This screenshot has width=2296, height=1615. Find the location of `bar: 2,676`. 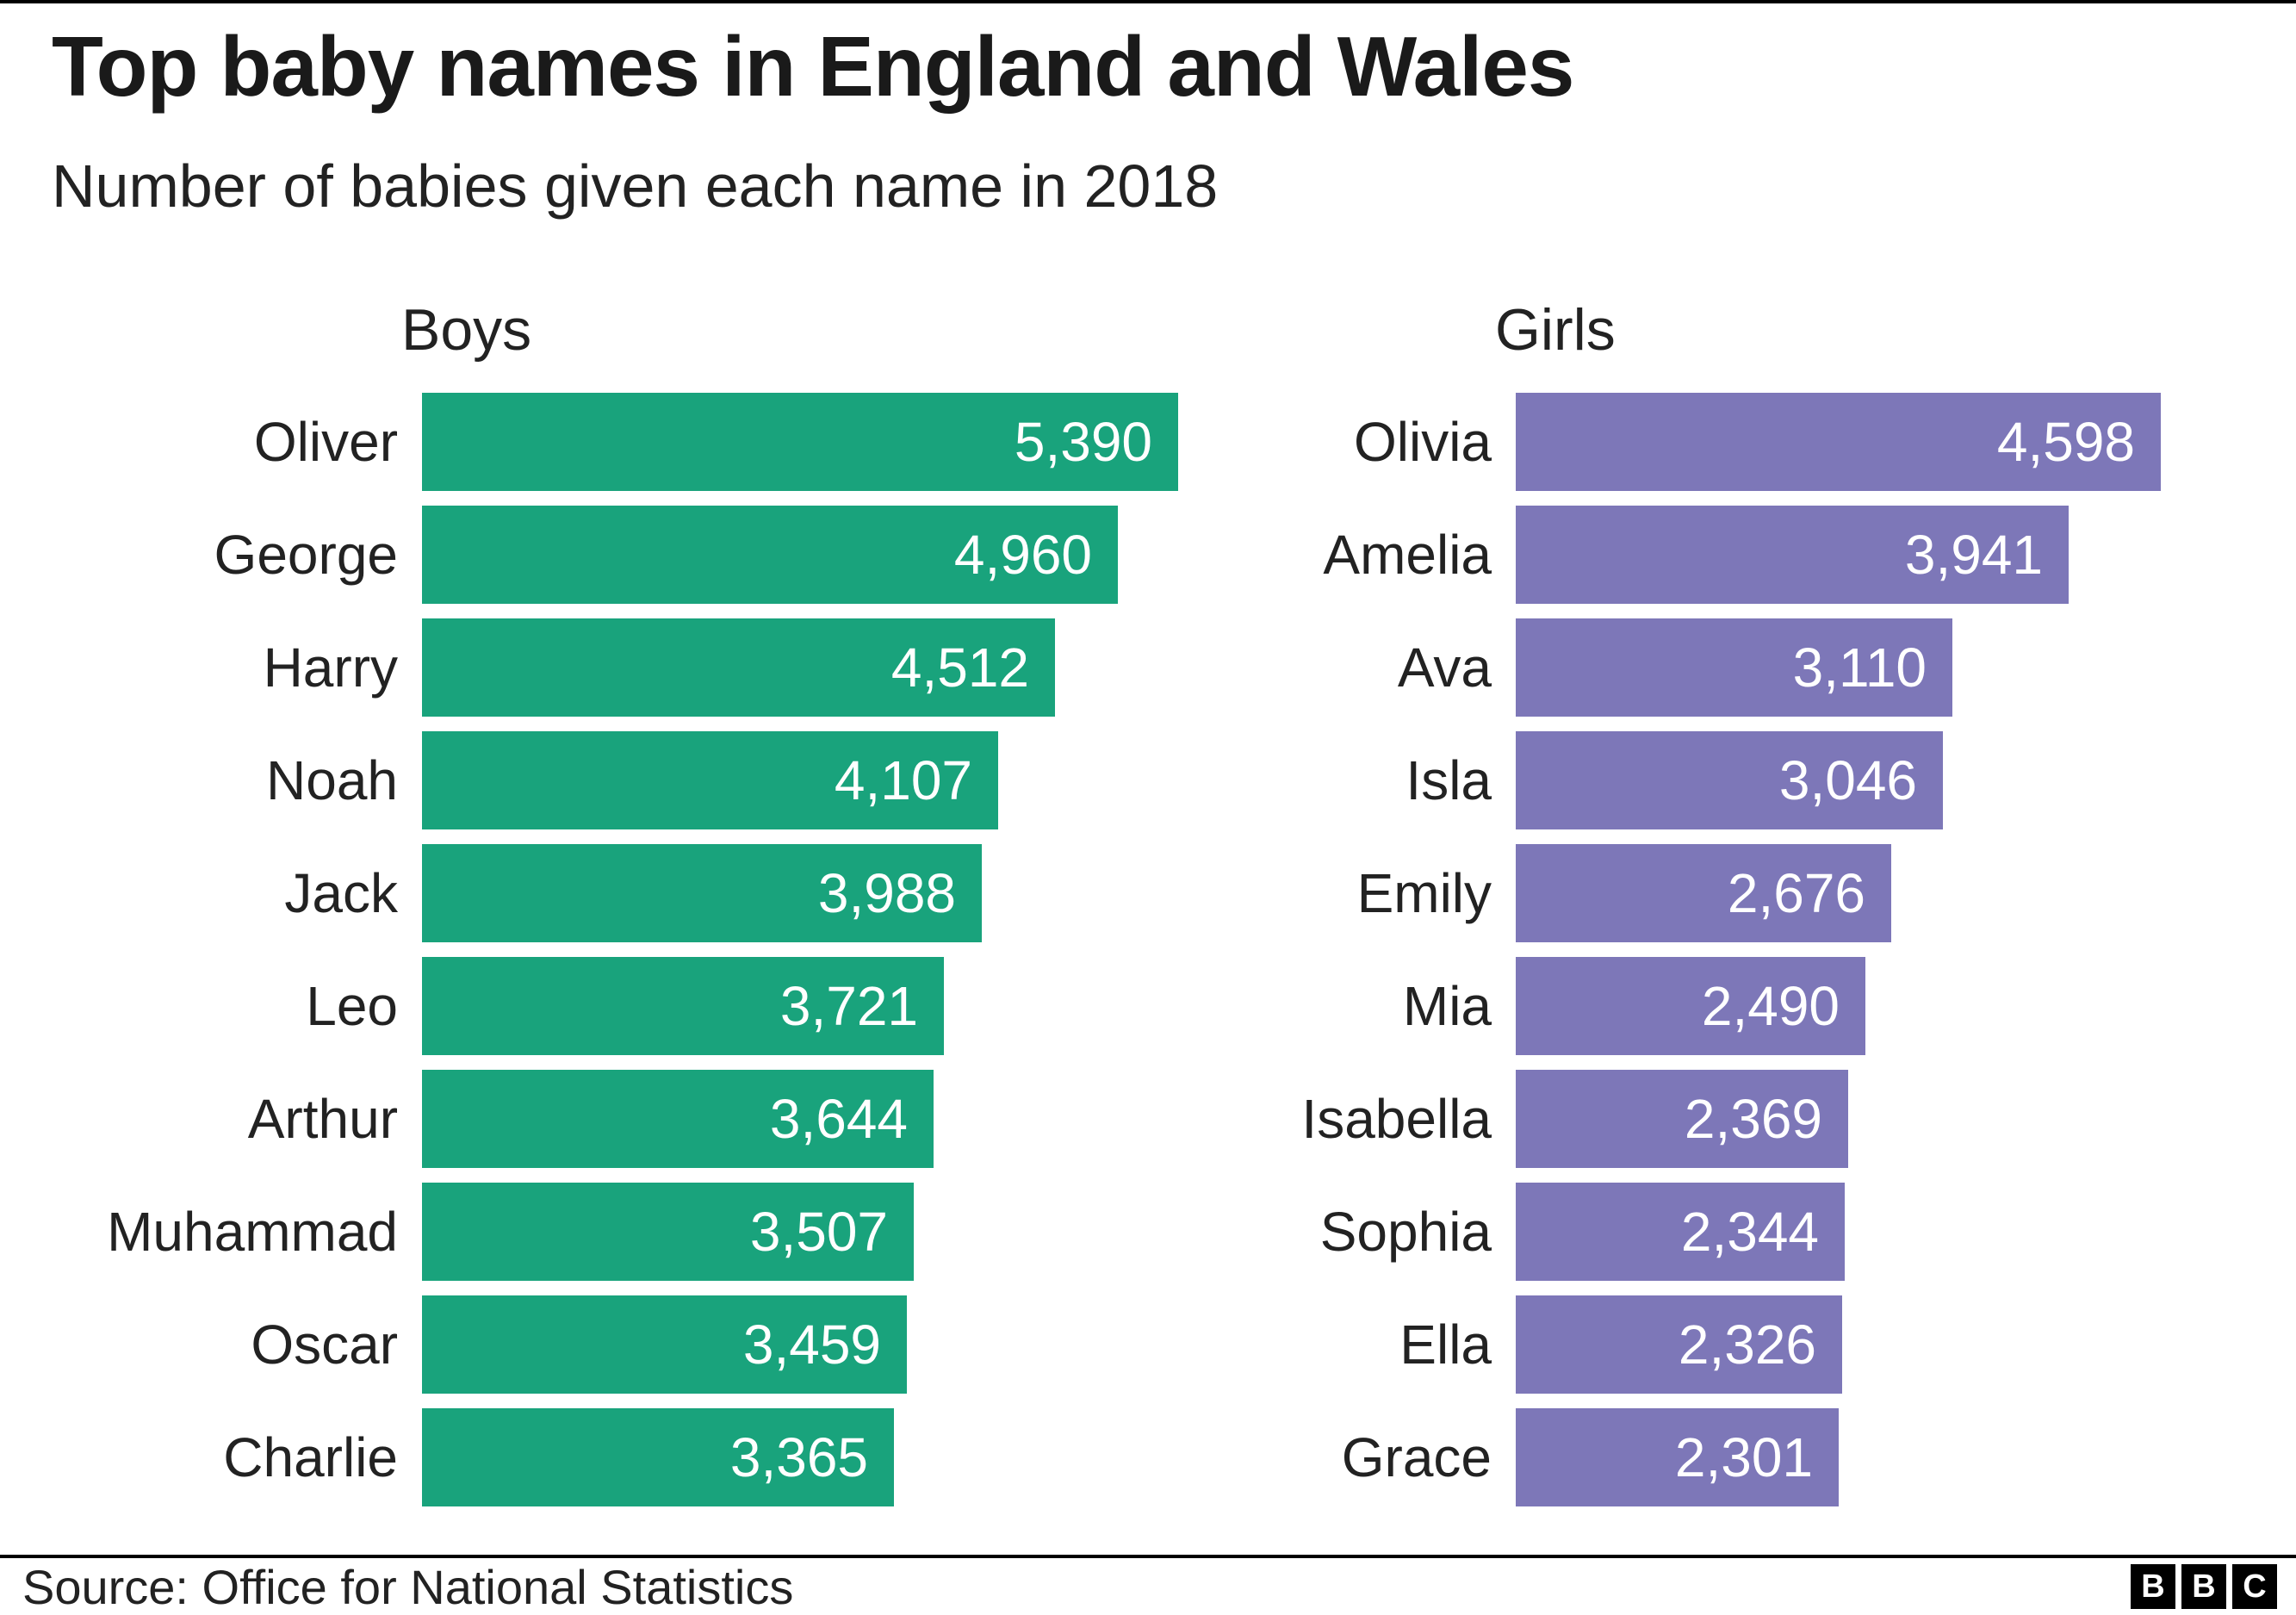

bar: 2,676 is located at coordinates (1703, 892).